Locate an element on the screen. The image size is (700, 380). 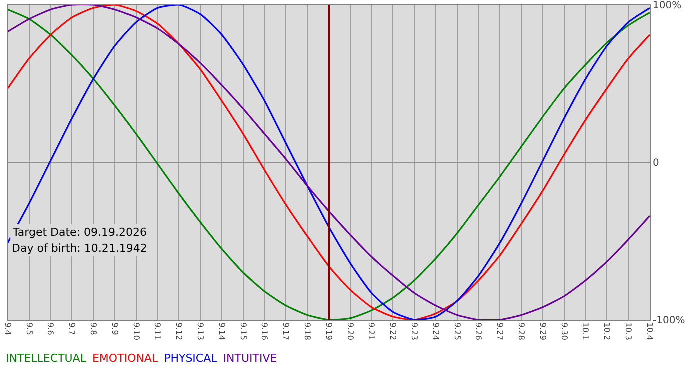
x-tick-label: 9.5 is located at coordinates (29, 329).